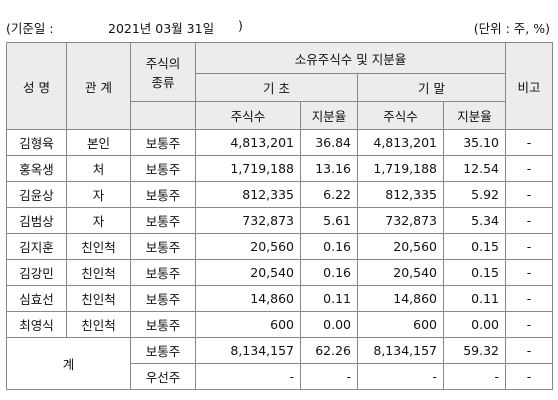  What do you see at coordinates (98, 168) in the screenshot?
I see `cell: 처` at bounding box center [98, 168].